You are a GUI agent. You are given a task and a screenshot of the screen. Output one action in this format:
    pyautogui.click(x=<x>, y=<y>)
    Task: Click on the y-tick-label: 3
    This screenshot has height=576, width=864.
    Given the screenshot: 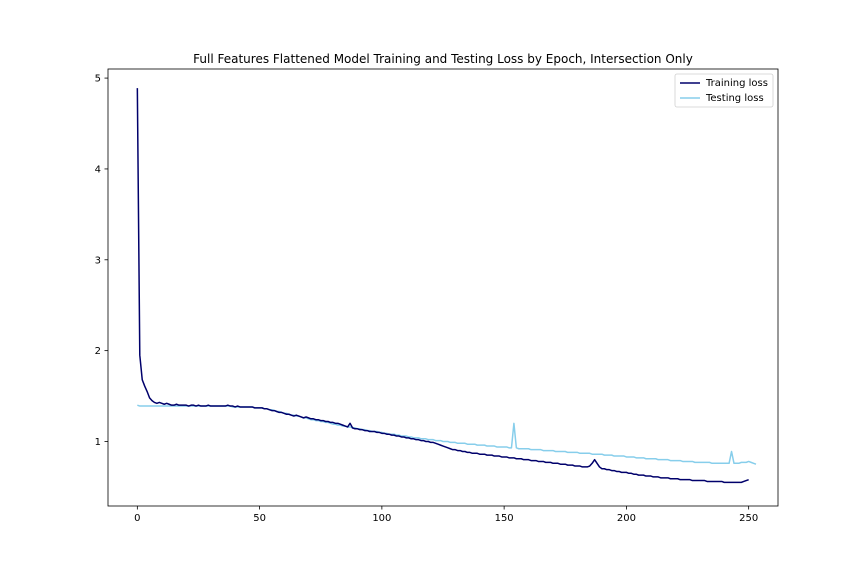 What is the action you would take?
    pyautogui.click(x=98, y=260)
    